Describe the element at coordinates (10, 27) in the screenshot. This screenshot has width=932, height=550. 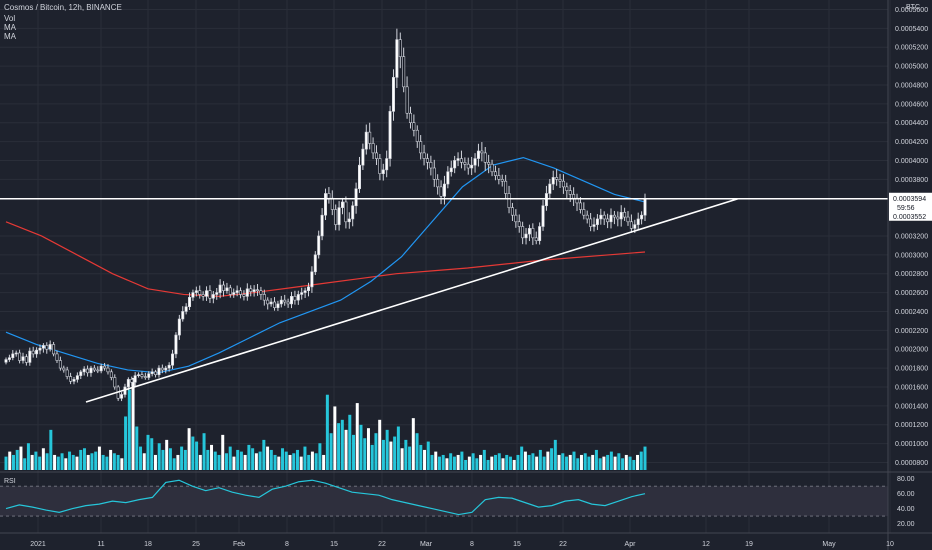
I see `indicator-ma-1: MA` at that location.